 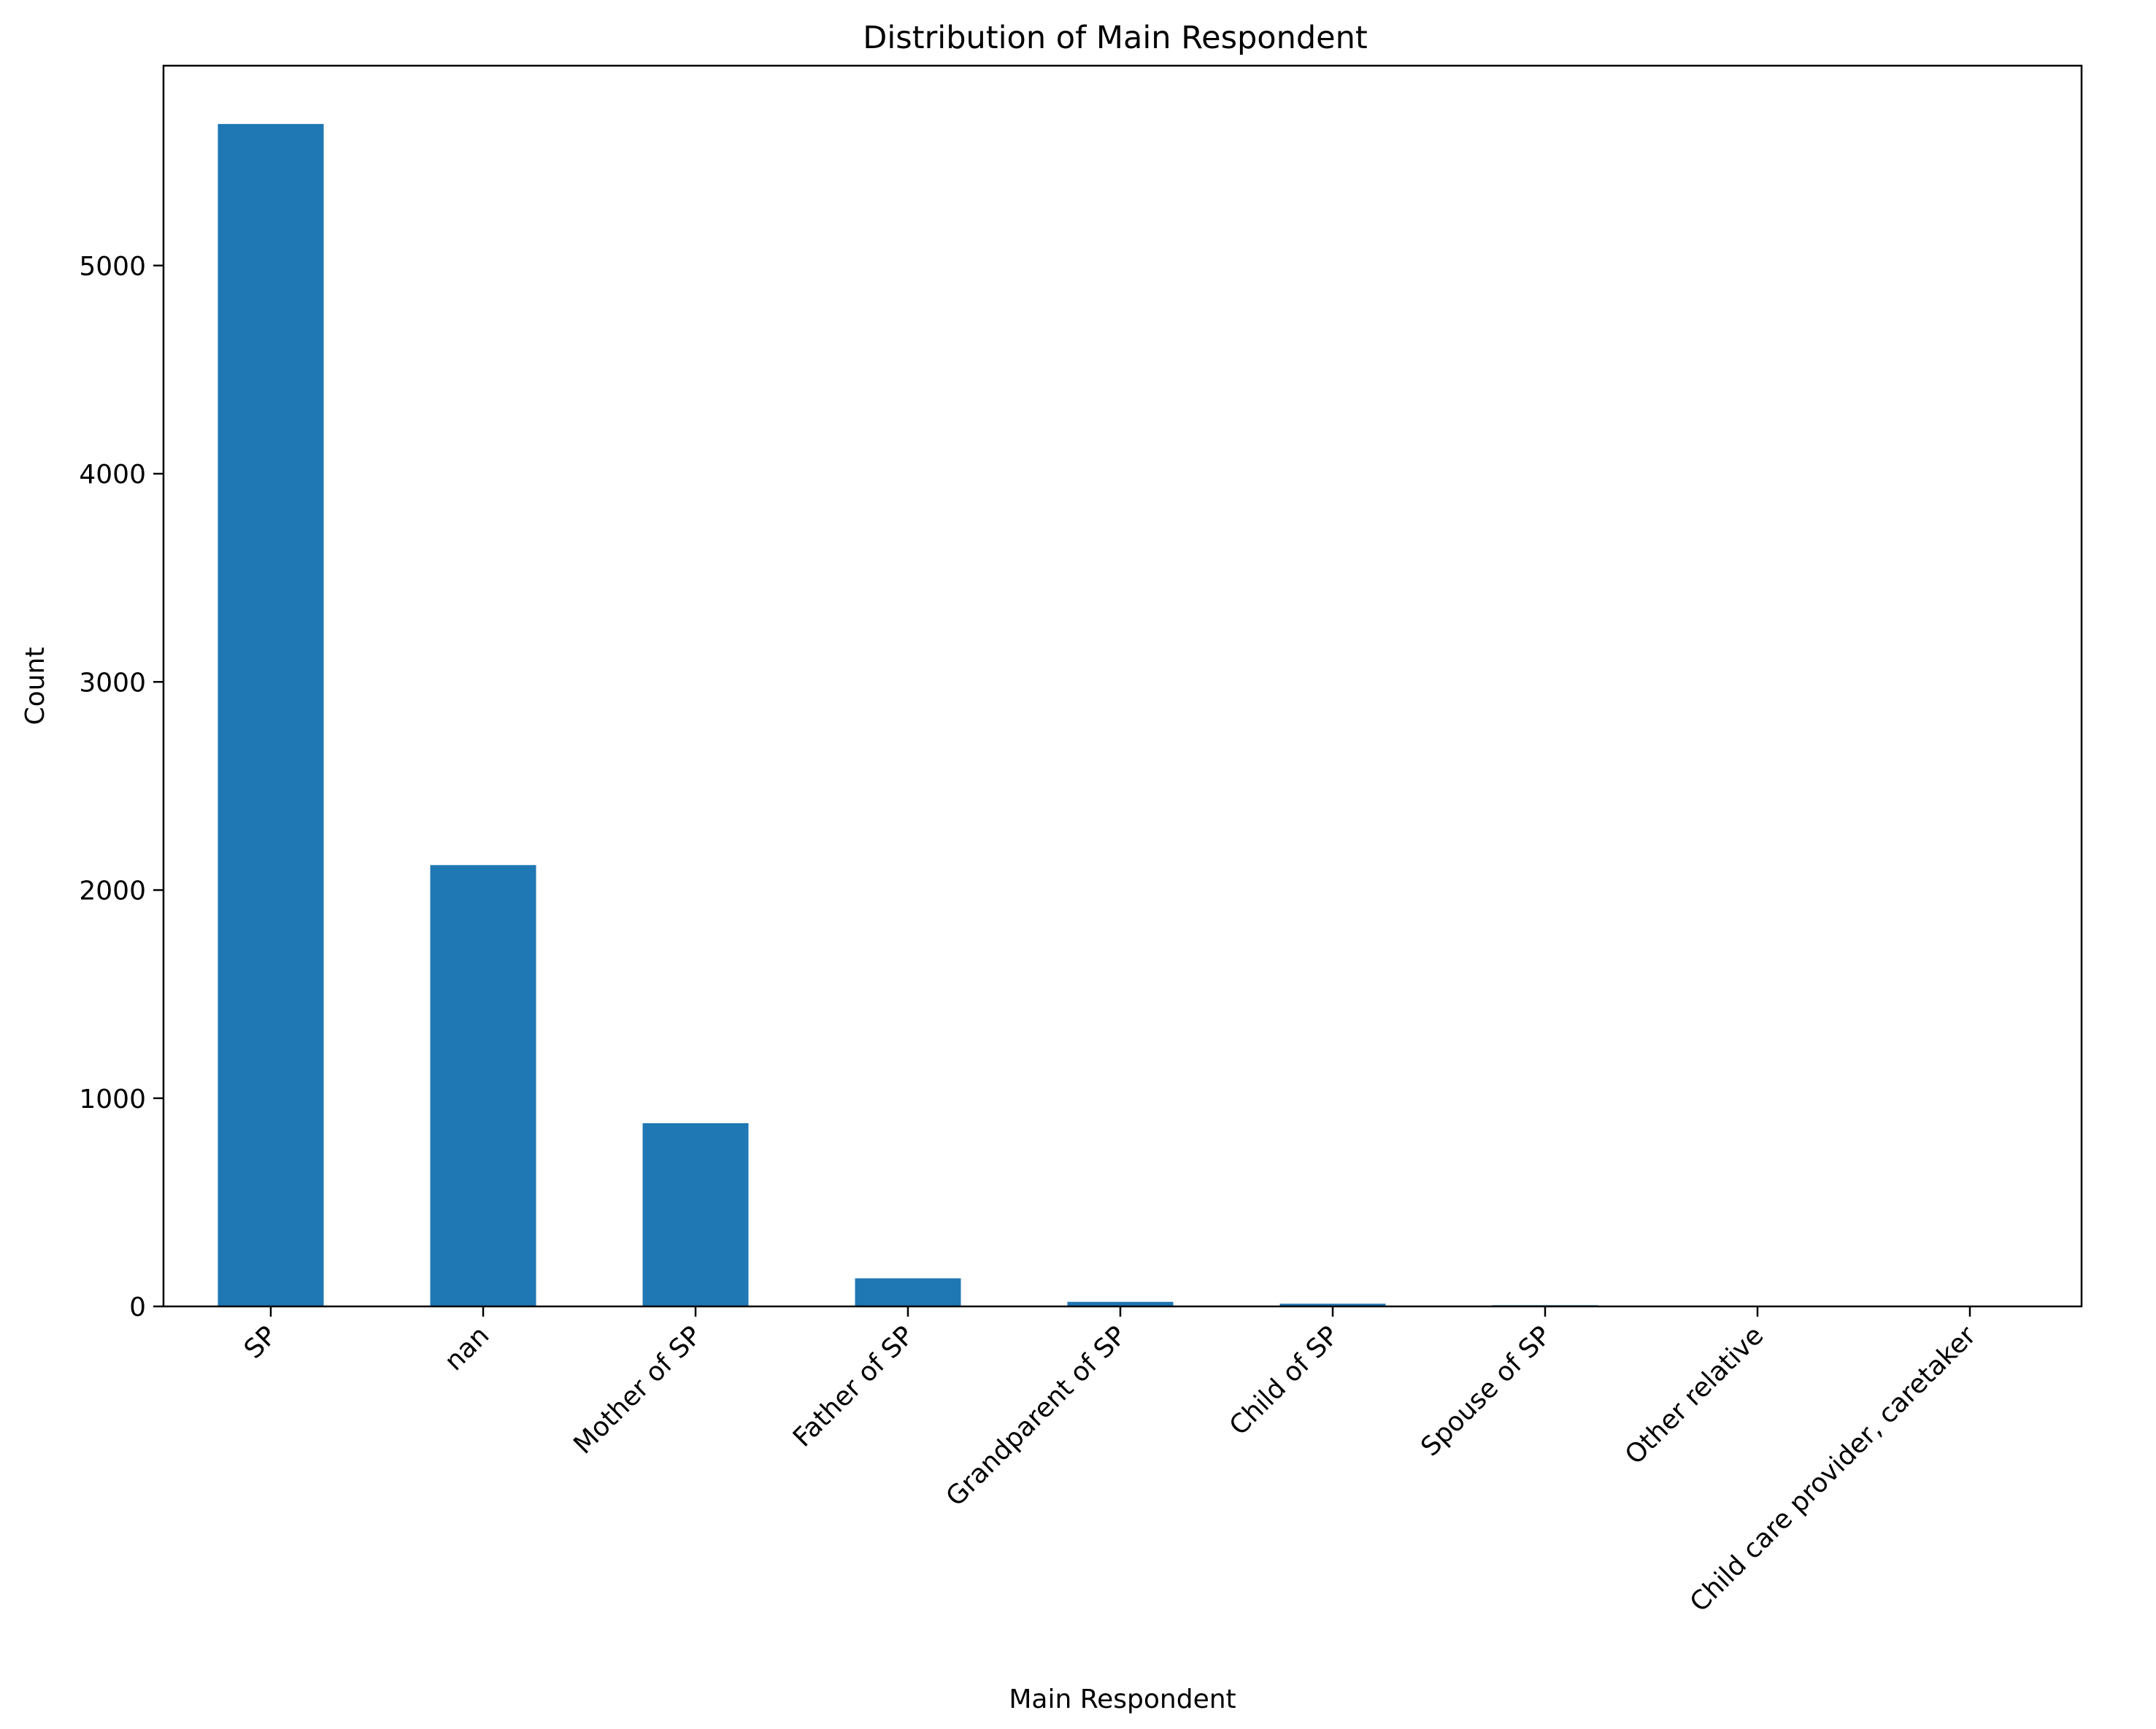 I want to click on y-tick-label: 4000, so click(x=112, y=475).